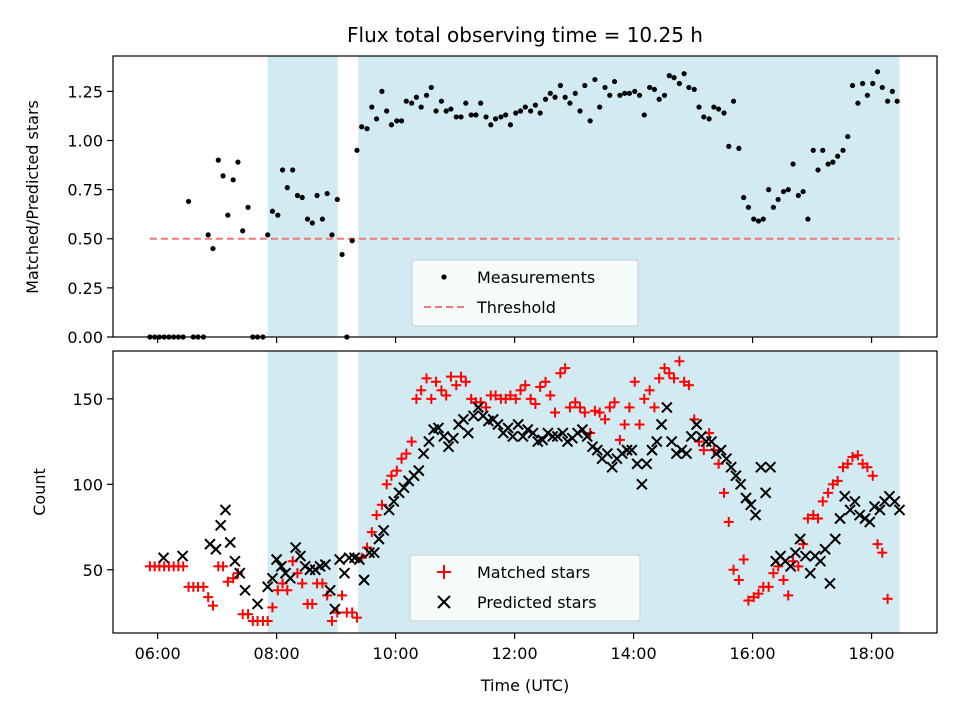 The width and height of the screenshot is (960, 720). Describe the element at coordinates (525, 588) in the screenshot. I see `panel-bottom-legend: Matched stars Predicted stars` at that location.